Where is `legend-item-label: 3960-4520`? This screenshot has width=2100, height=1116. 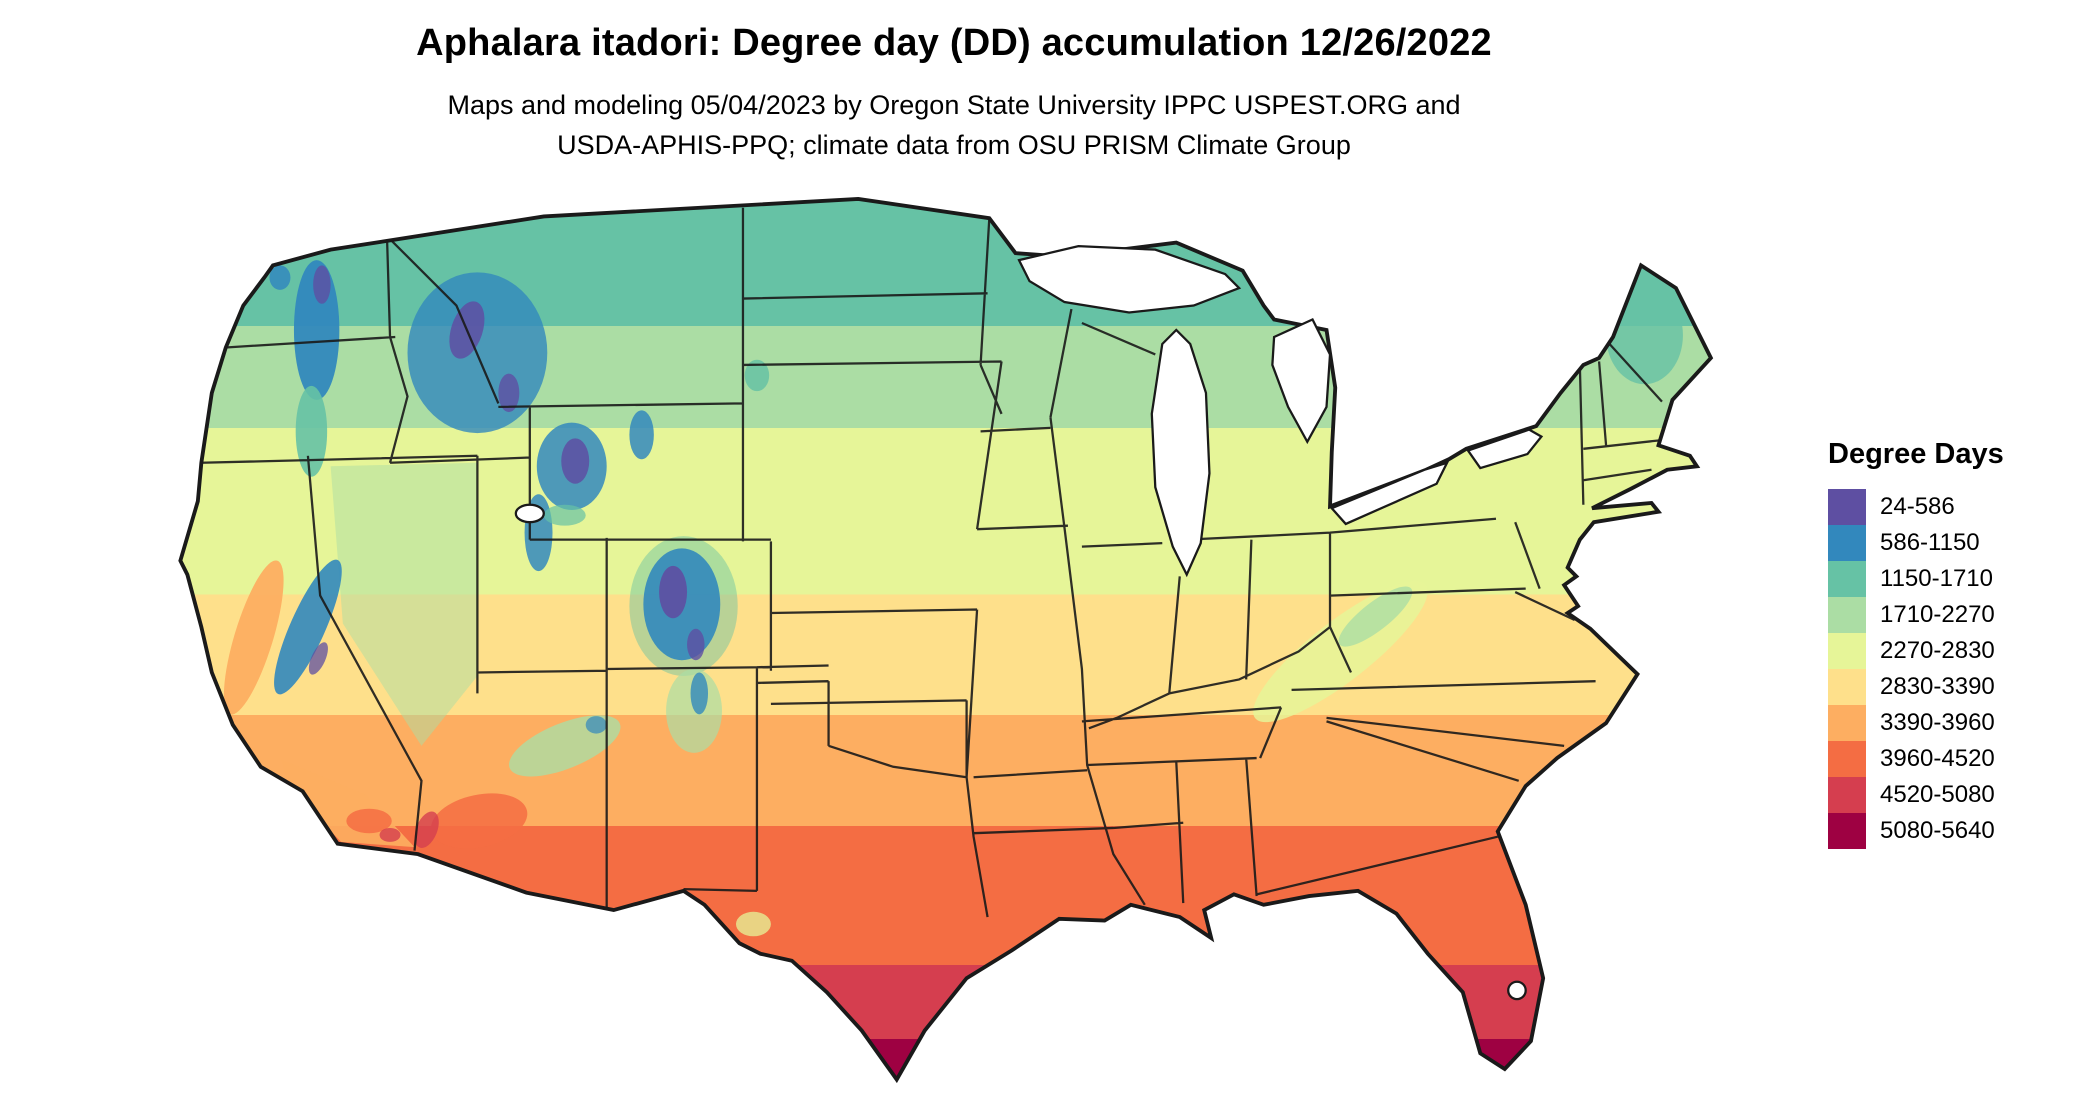
legend-item-label: 3960-4520 is located at coordinates (1937, 758).